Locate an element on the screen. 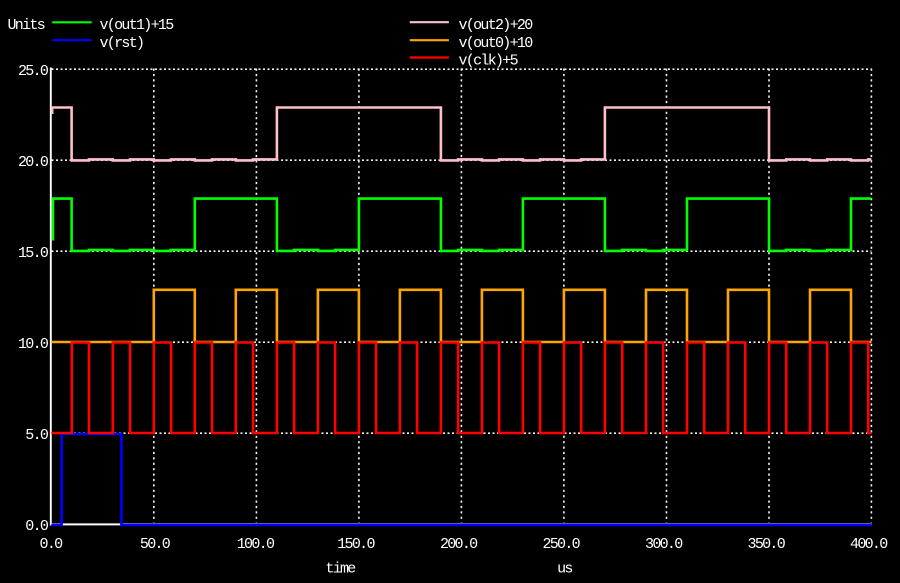 This screenshot has height=583, width=900. svg-text: 15.0 is located at coordinates (33, 253).